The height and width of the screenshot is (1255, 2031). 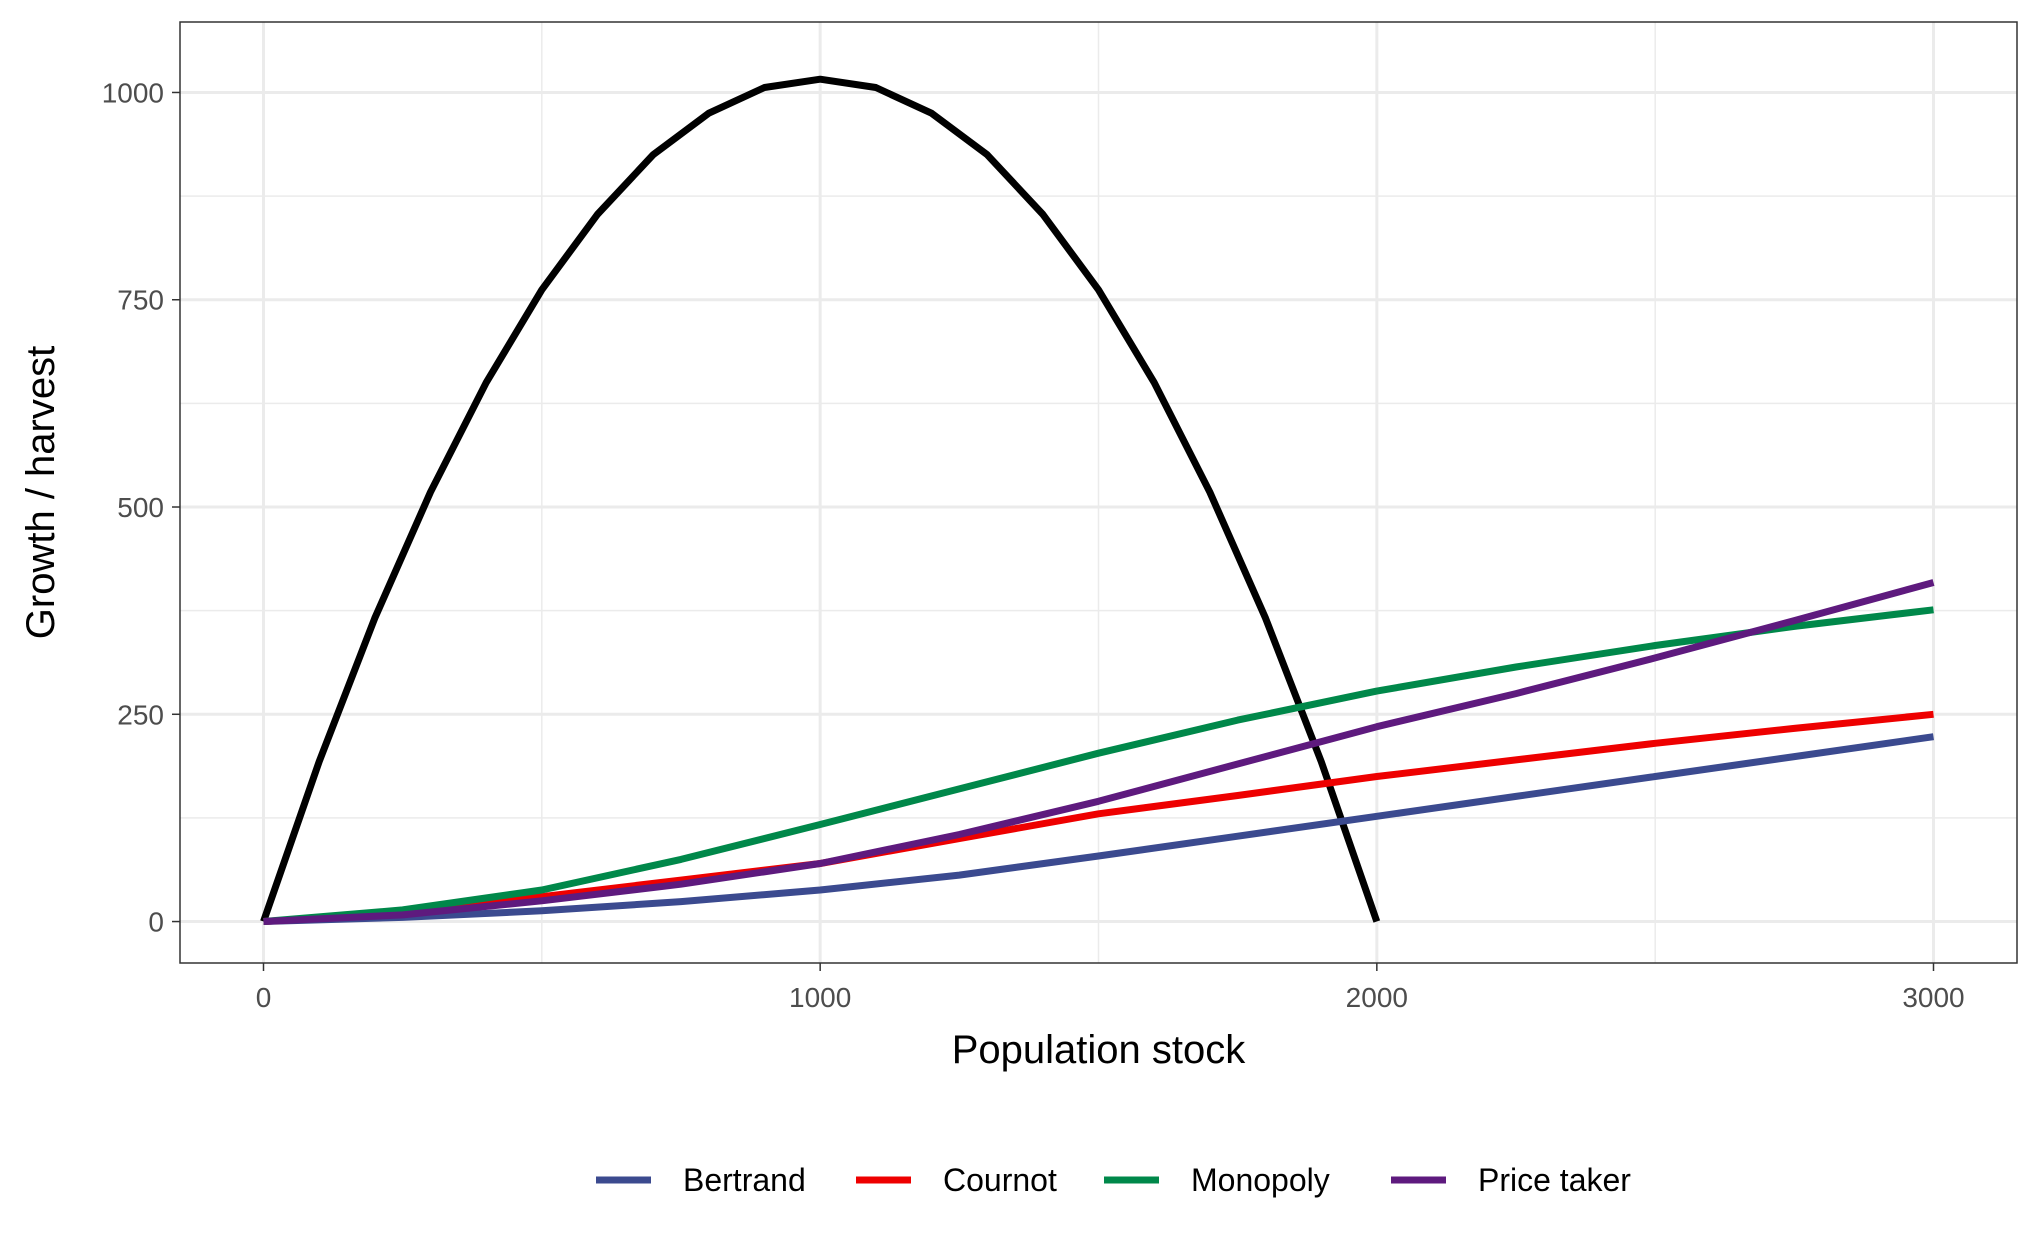 What do you see at coordinates (1377, 997) in the screenshot?
I see `x-tick-label: 2000` at bounding box center [1377, 997].